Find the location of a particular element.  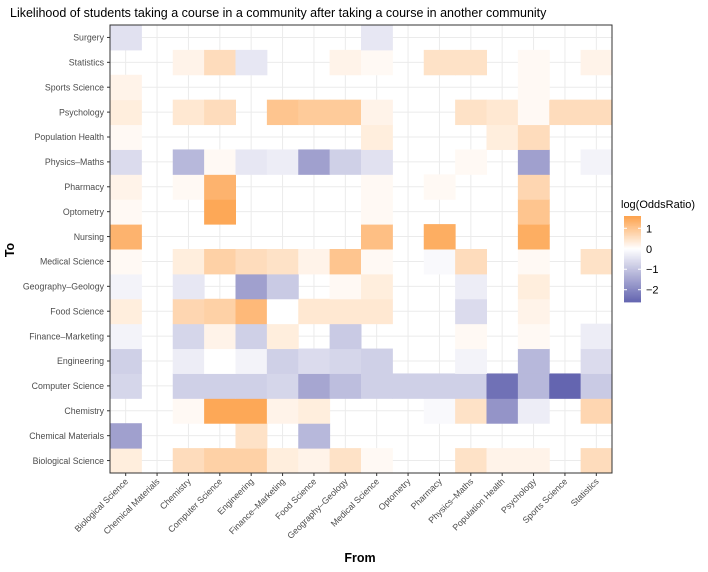

heatmap-cell-computer-science-from-geography-geology is located at coordinates (345, 386).